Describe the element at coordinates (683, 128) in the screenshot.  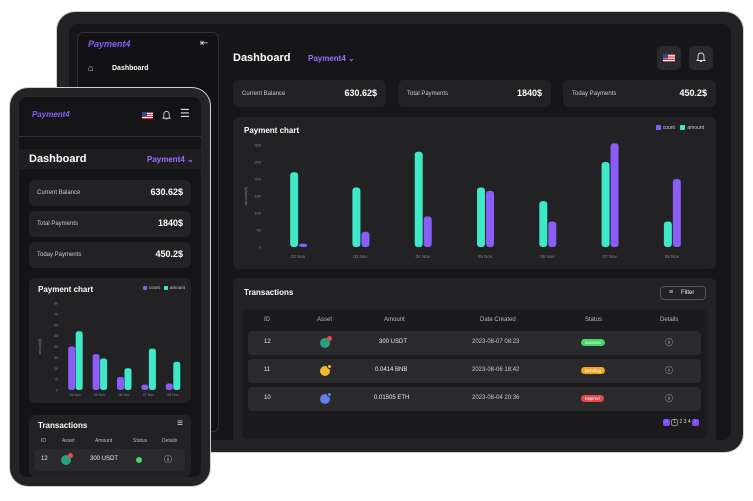
I see `legend-amount-swatch` at that location.